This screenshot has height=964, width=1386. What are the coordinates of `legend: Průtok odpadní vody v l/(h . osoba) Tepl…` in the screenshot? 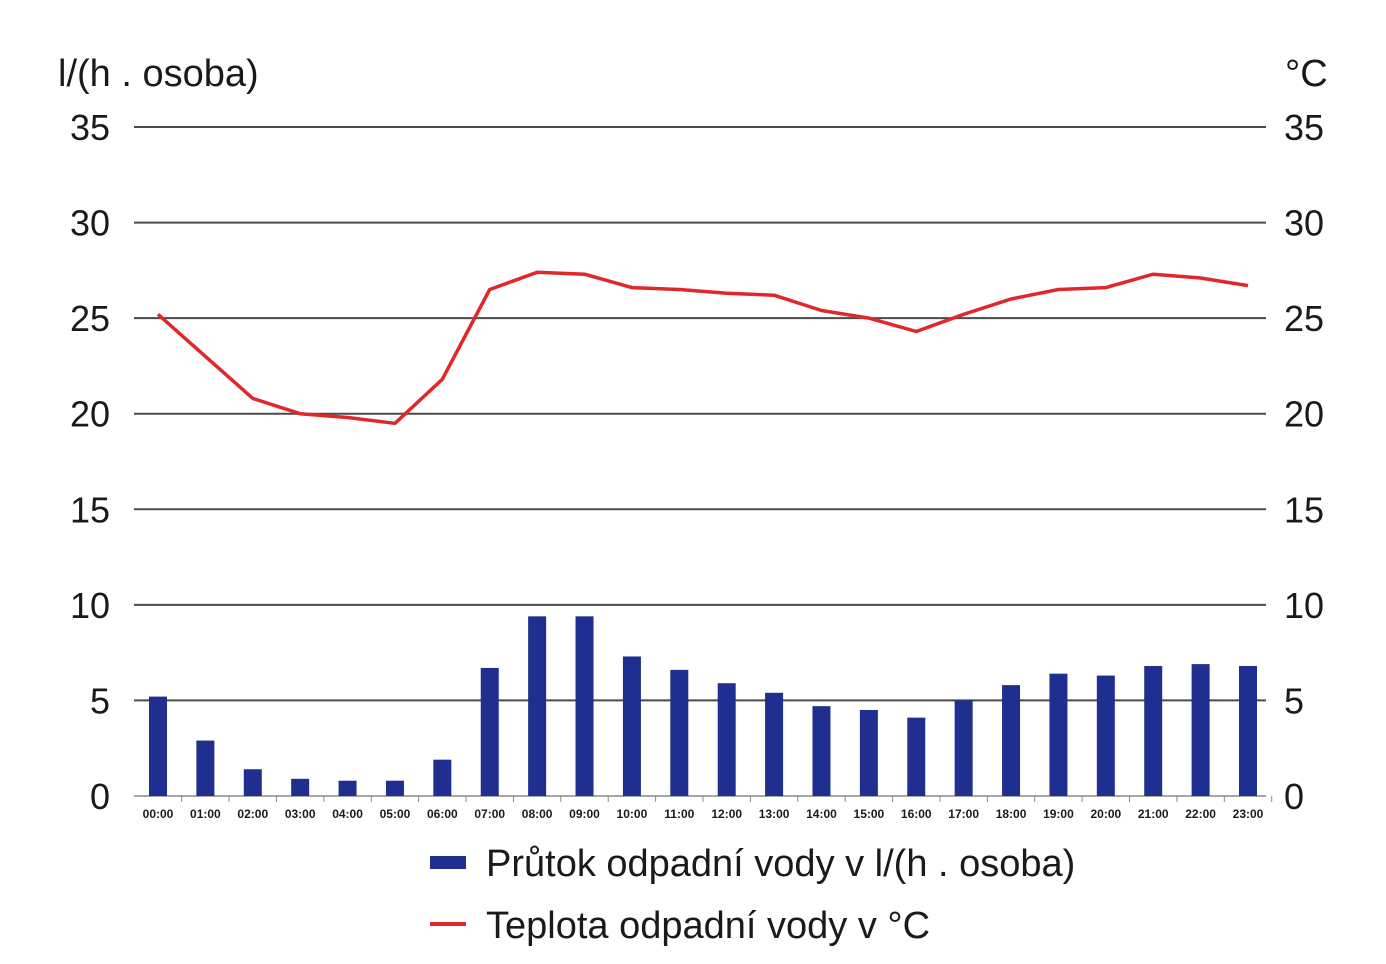 It's located at (752, 895).